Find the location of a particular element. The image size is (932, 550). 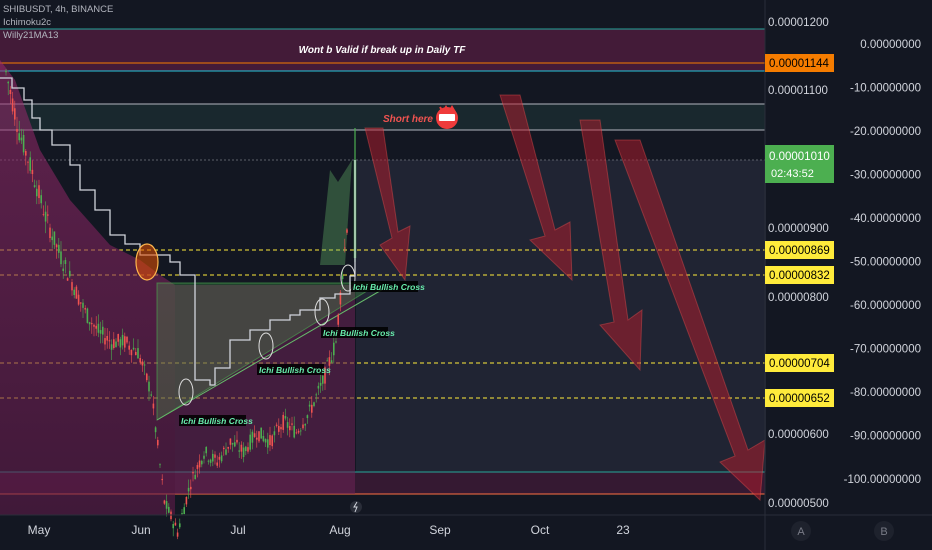

badge-value: 0.00000704 is located at coordinates (799, 364).